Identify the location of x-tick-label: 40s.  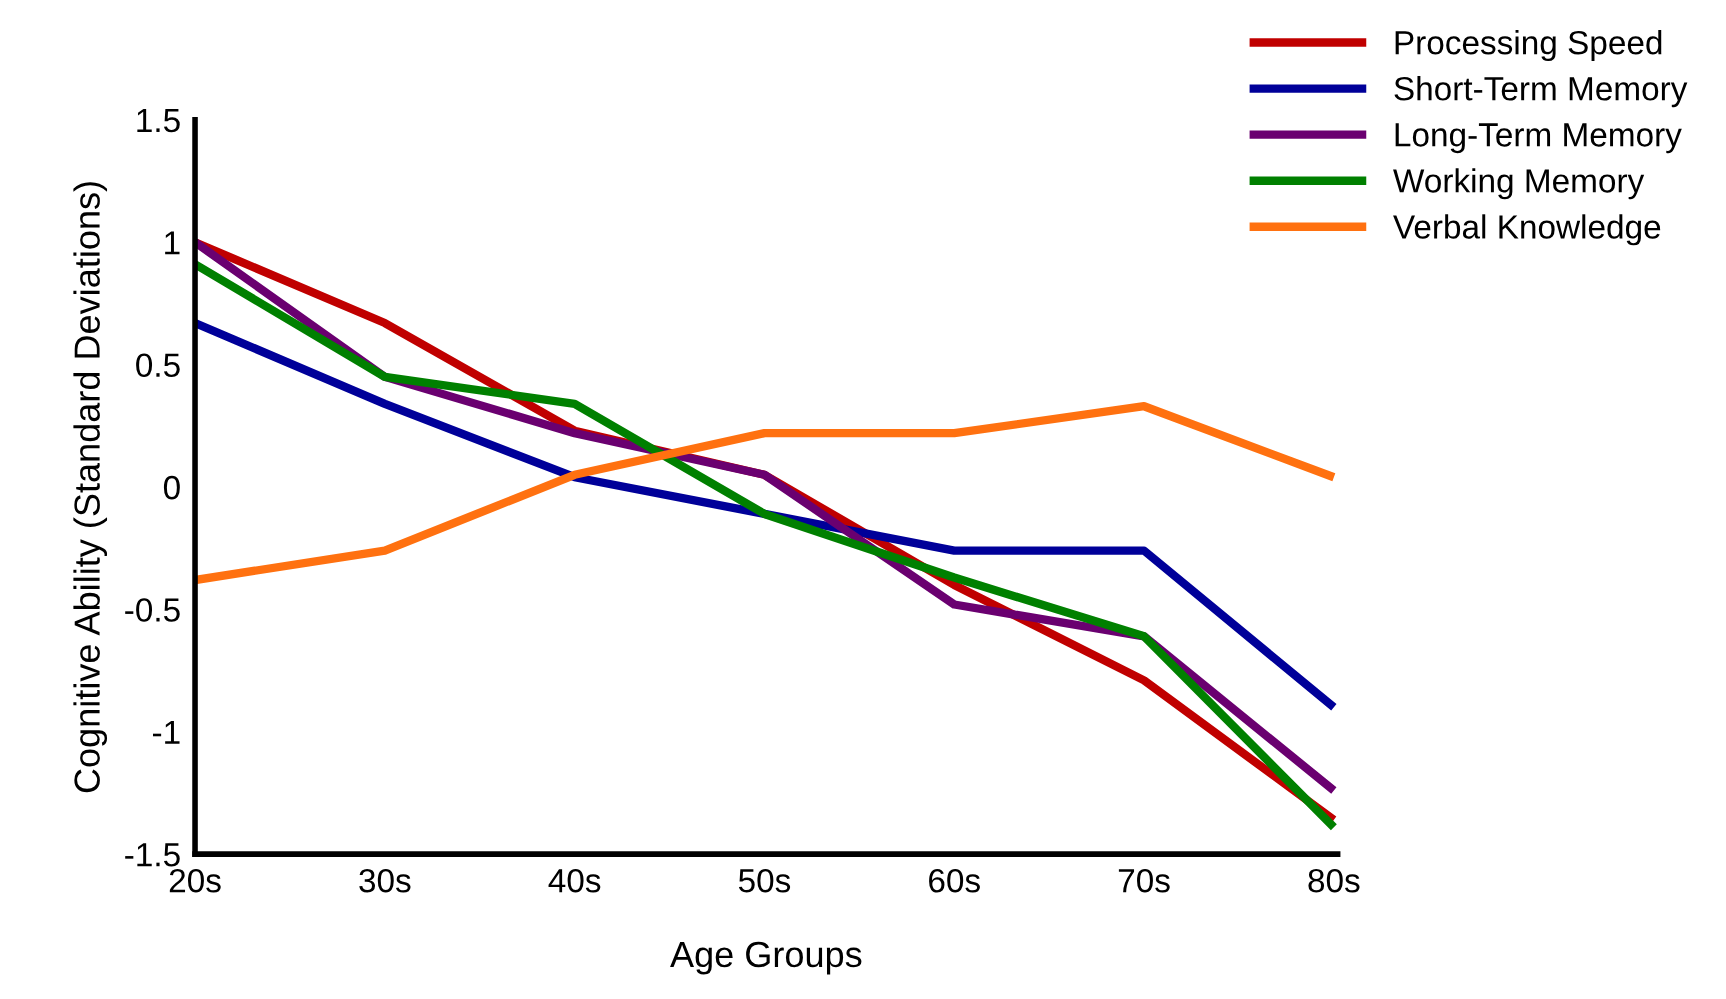
(574, 880).